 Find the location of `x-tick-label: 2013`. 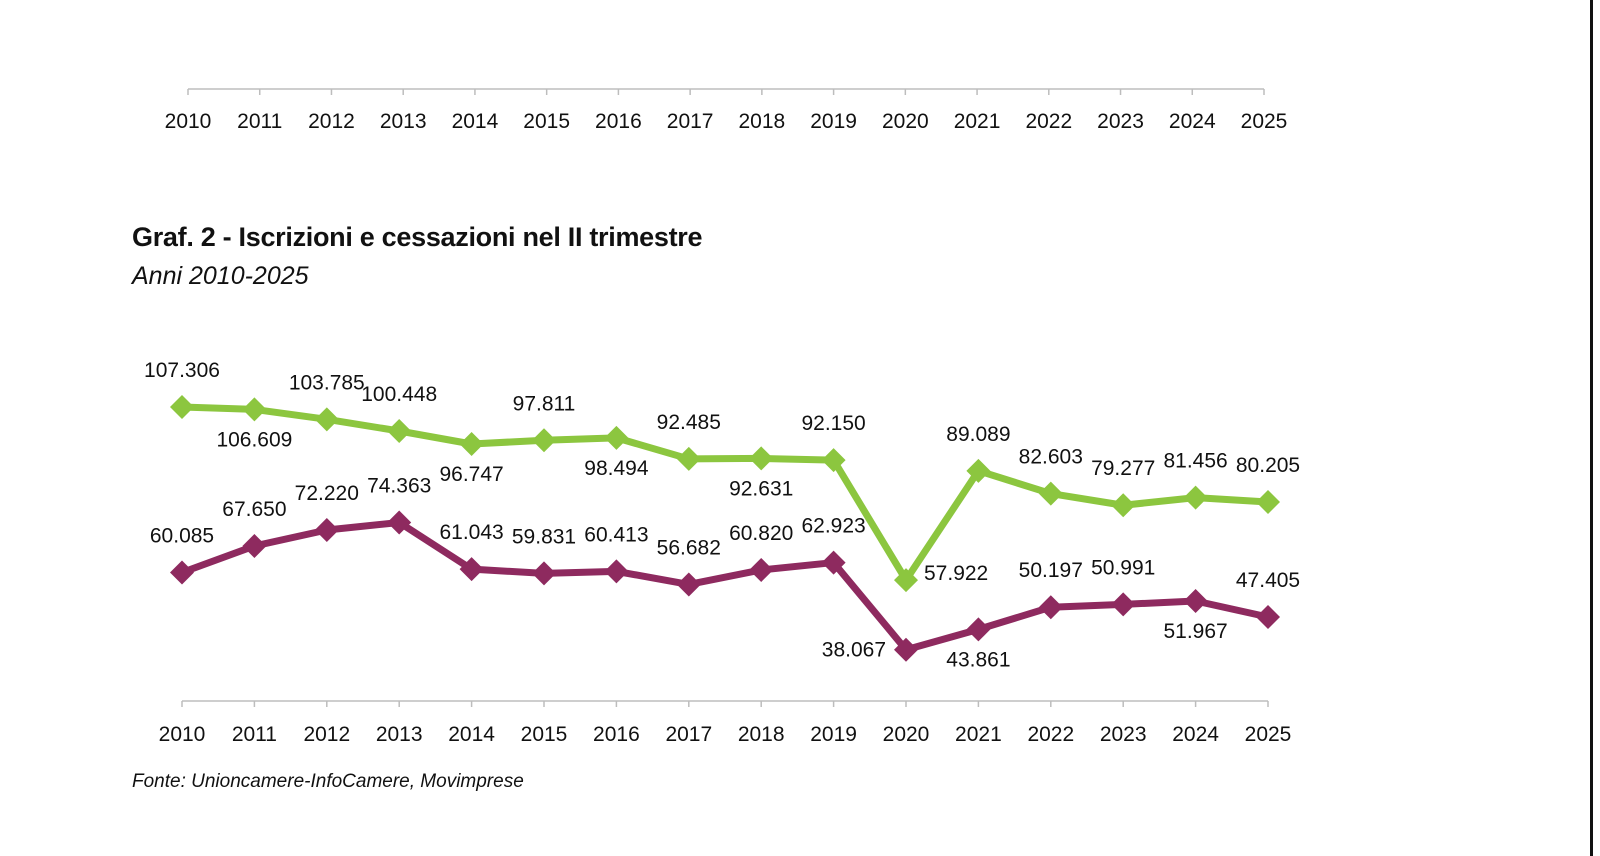

x-tick-label: 2013 is located at coordinates (399, 734).